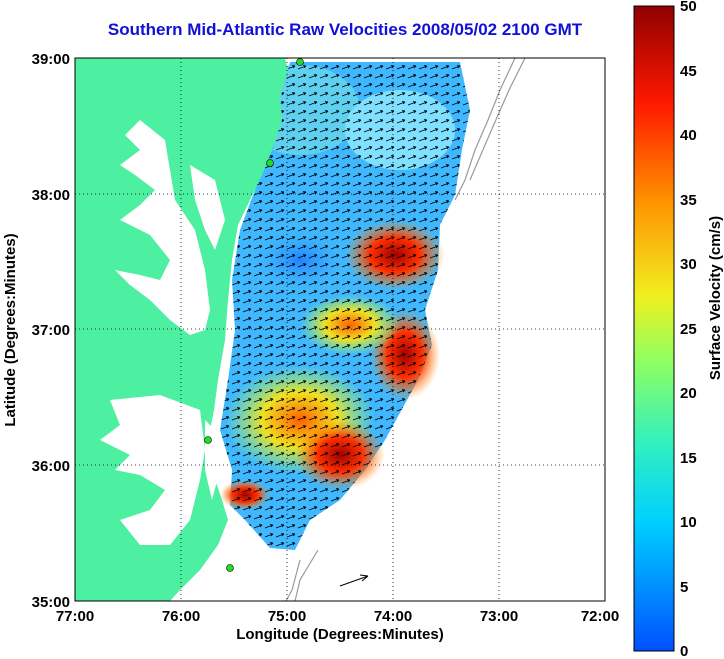  Describe the element at coordinates (393, 616) in the screenshot. I see `x-tick-label: 74:00` at that location.